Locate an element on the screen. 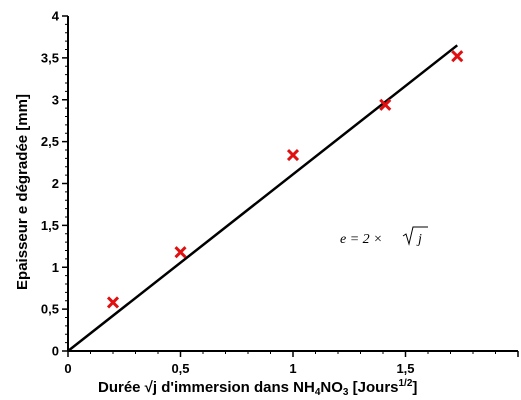  y-tick-label: 3,5 is located at coordinates (50, 57).